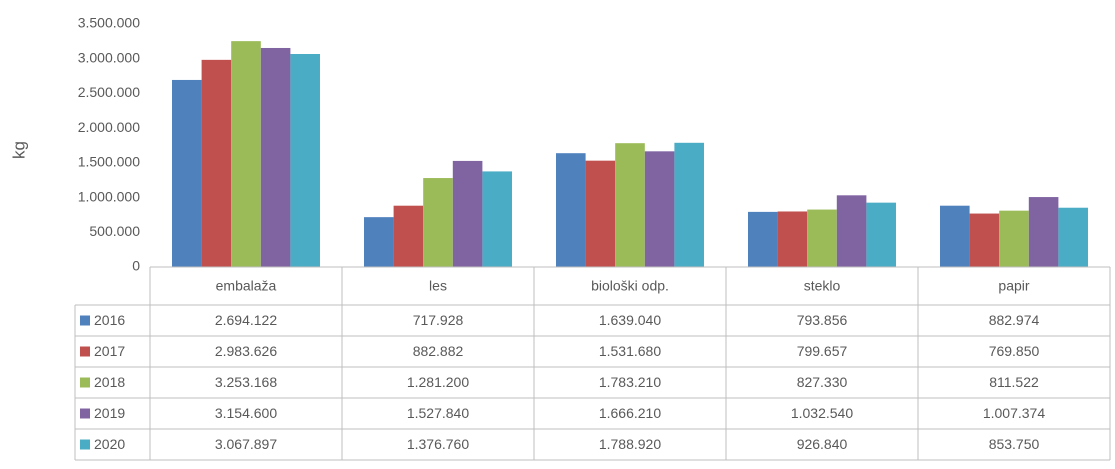 This screenshot has height=469, width=1115. What do you see at coordinates (18, 150) in the screenshot?
I see `y-axis-label: kg` at bounding box center [18, 150].